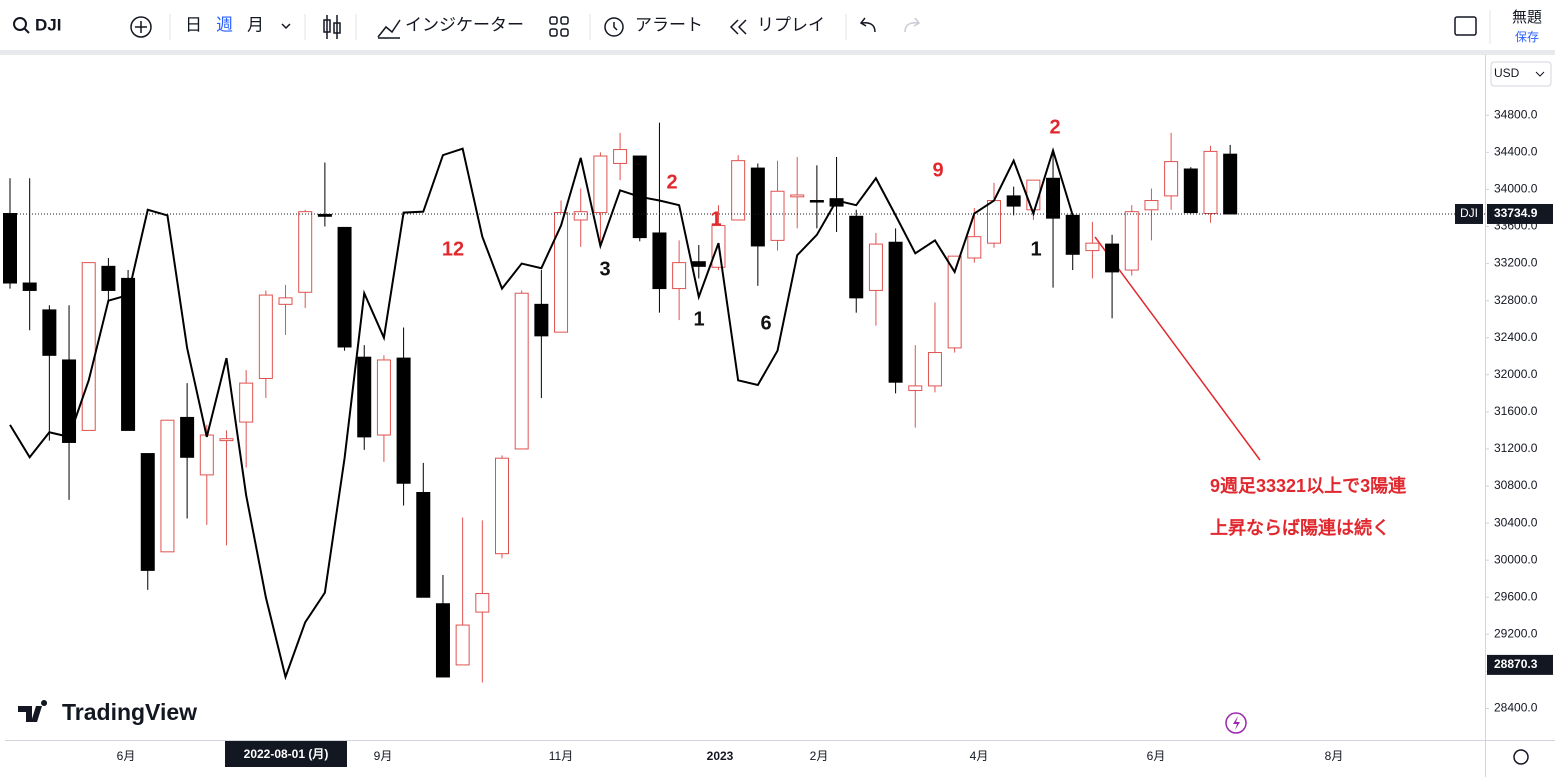  I want to click on y-tick-label: 32000.0, so click(1516, 374).